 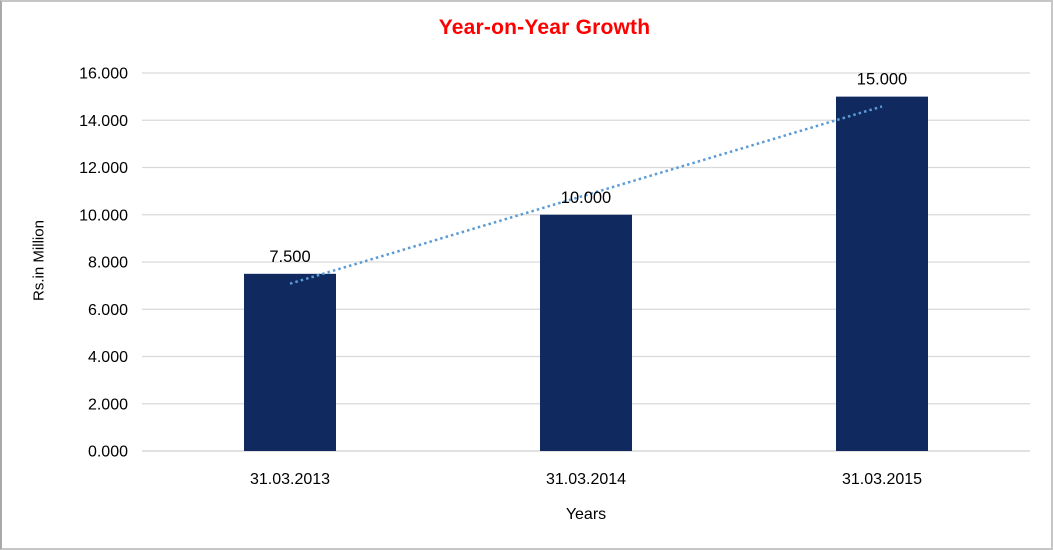 What do you see at coordinates (108, 404) in the screenshot?
I see `y-tick-label: 2.000` at bounding box center [108, 404].